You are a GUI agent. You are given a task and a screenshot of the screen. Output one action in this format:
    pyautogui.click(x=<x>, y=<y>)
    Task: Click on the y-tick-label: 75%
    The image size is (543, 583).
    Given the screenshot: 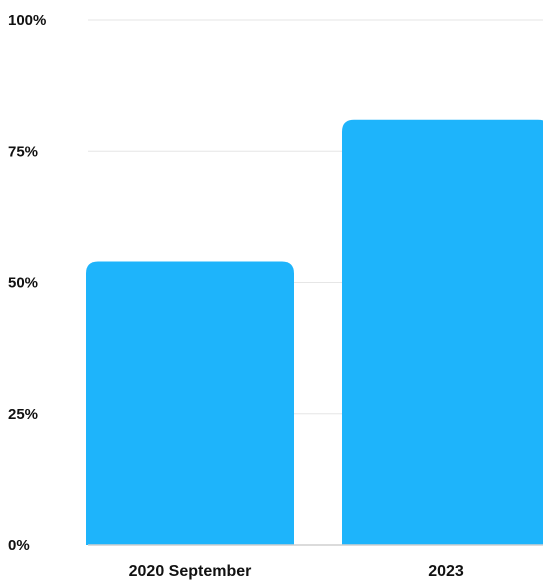 What is the action you would take?
    pyautogui.click(x=23, y=151)
    